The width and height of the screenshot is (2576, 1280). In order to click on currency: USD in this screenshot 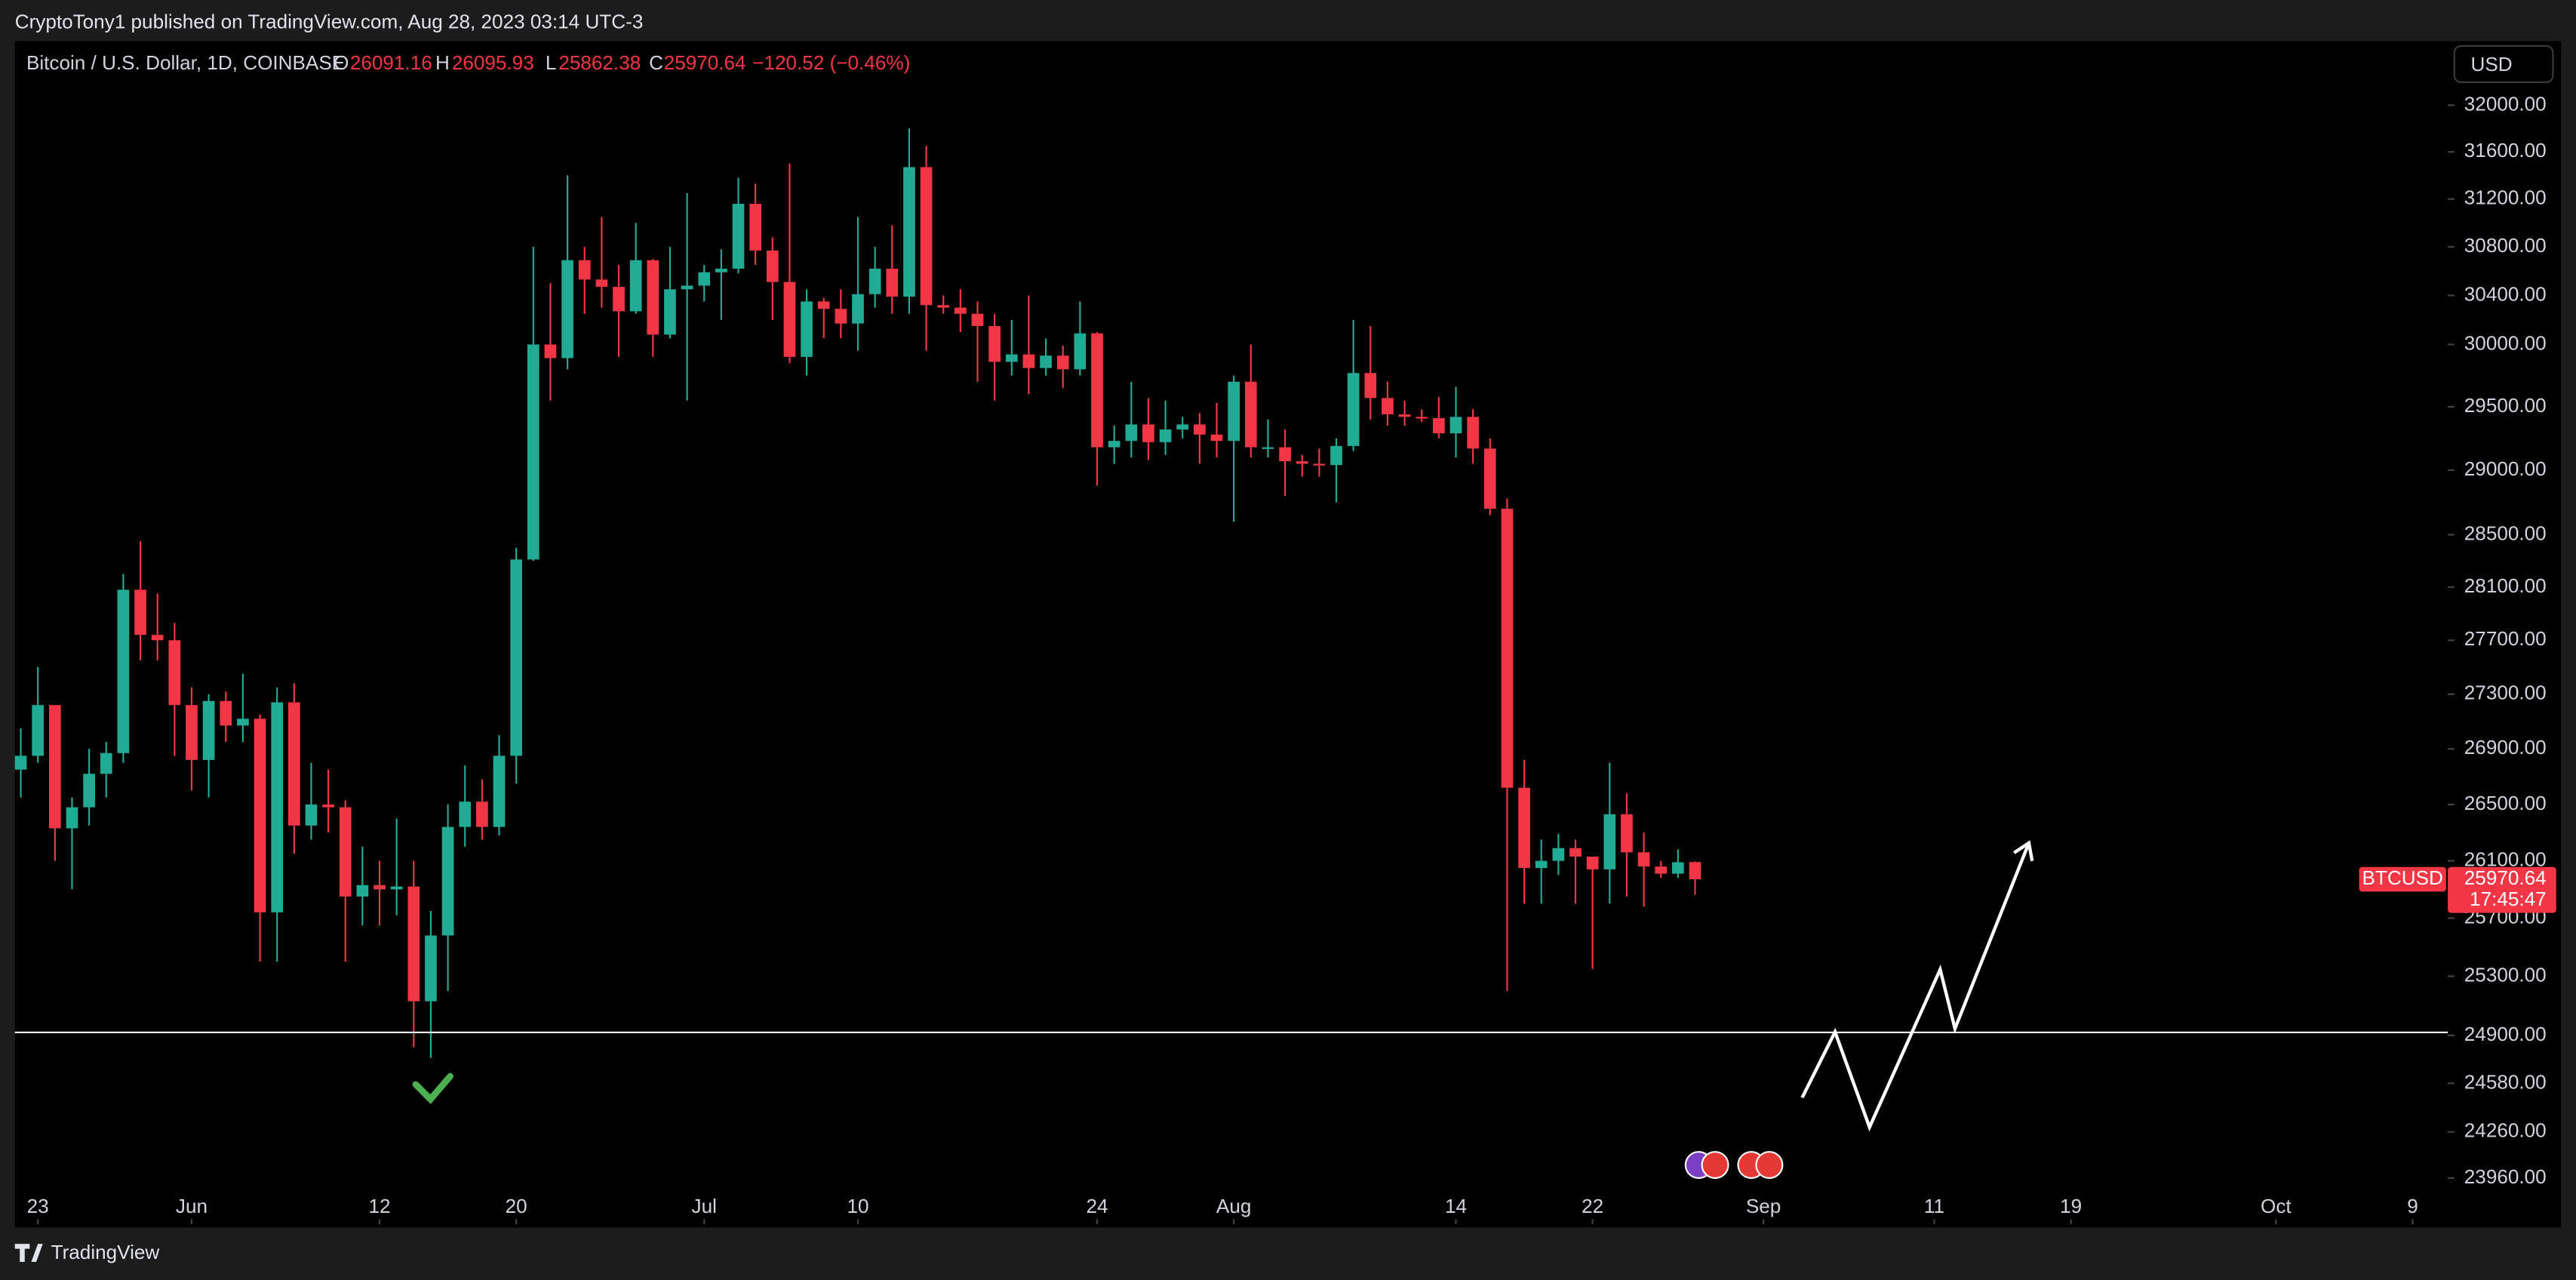, I will do `click(2492, 64)`.